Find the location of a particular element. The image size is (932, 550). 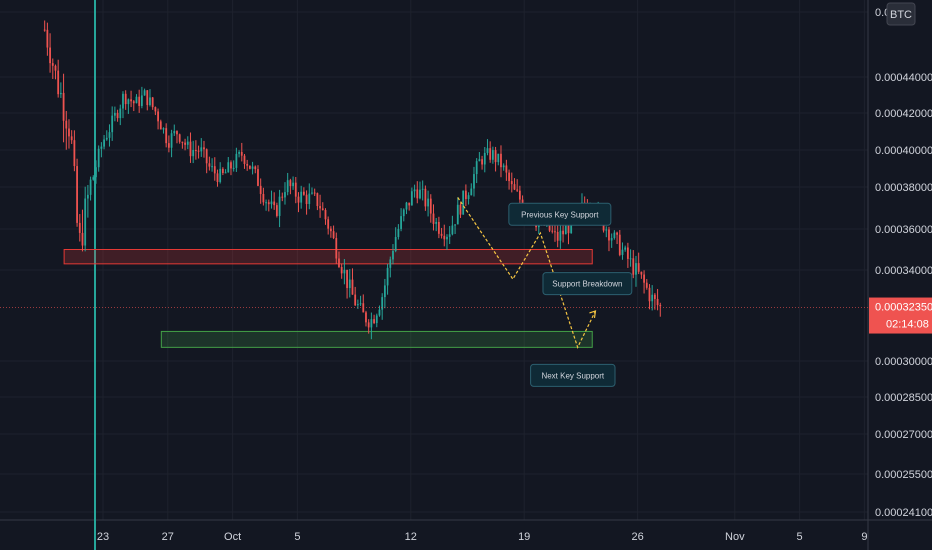

current-price-tag-box is located at coordinates (900, 315).